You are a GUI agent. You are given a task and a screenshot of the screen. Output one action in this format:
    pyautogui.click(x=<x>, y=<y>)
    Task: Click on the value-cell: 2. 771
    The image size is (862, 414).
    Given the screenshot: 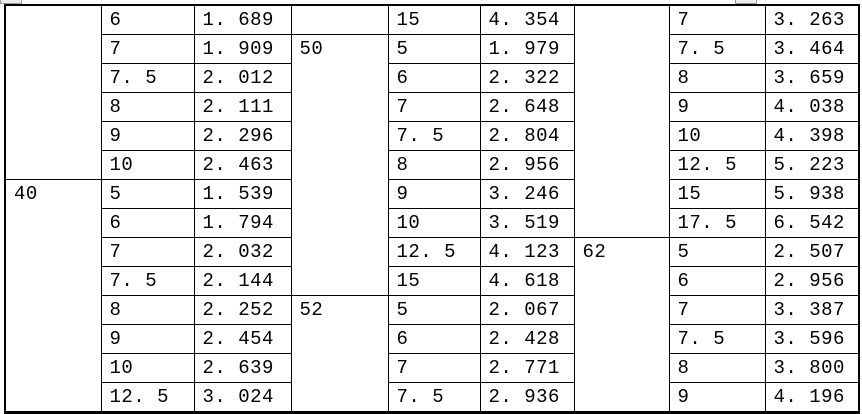 What is the action you would take?
    pyautogui.click(x=527, y=368)
    